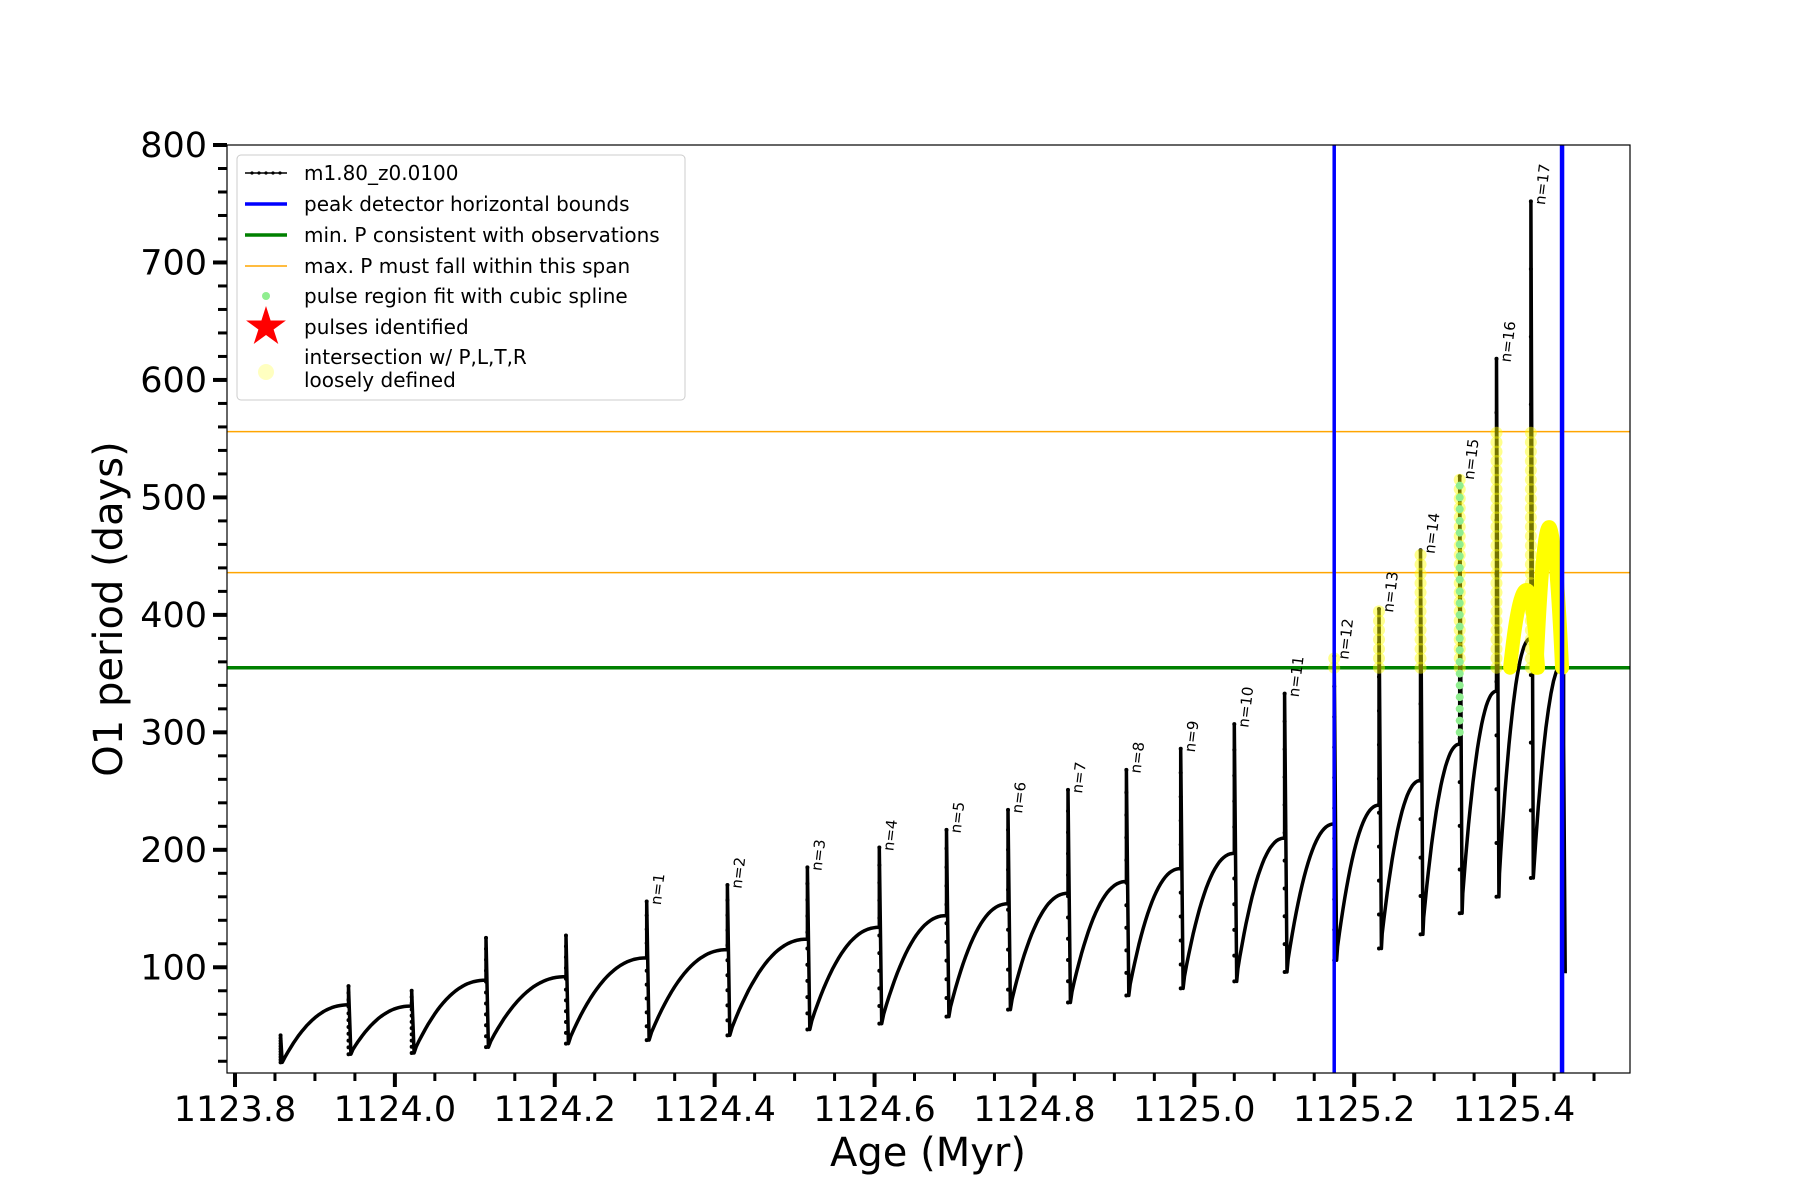 This screenshot has height=1200, width=1800. I want to click on y-tick-label: 400, so click(173, 616).